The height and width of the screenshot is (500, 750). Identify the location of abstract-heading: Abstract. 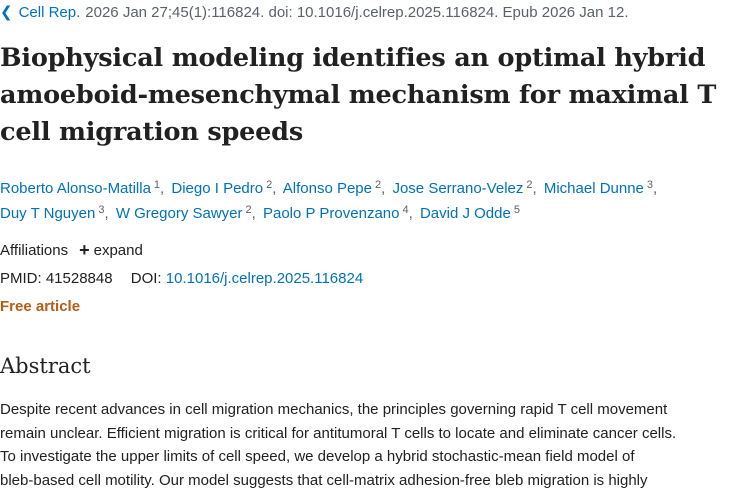
(45, 366).